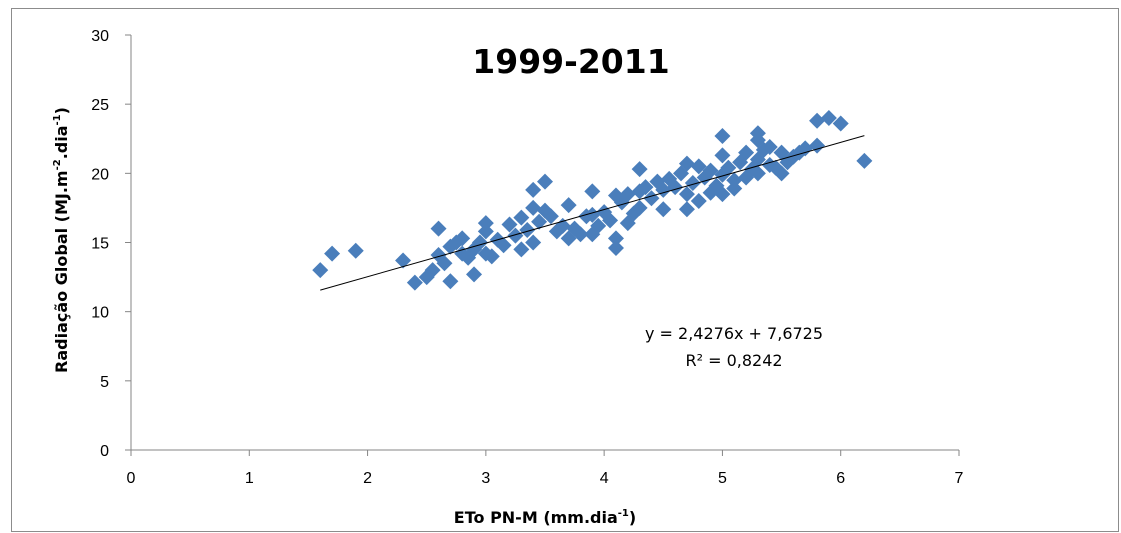  What do you see at coordinates (722, 478) in the screenshot?
I see `x-tick-label: 5` at bounding box center [722, 478].